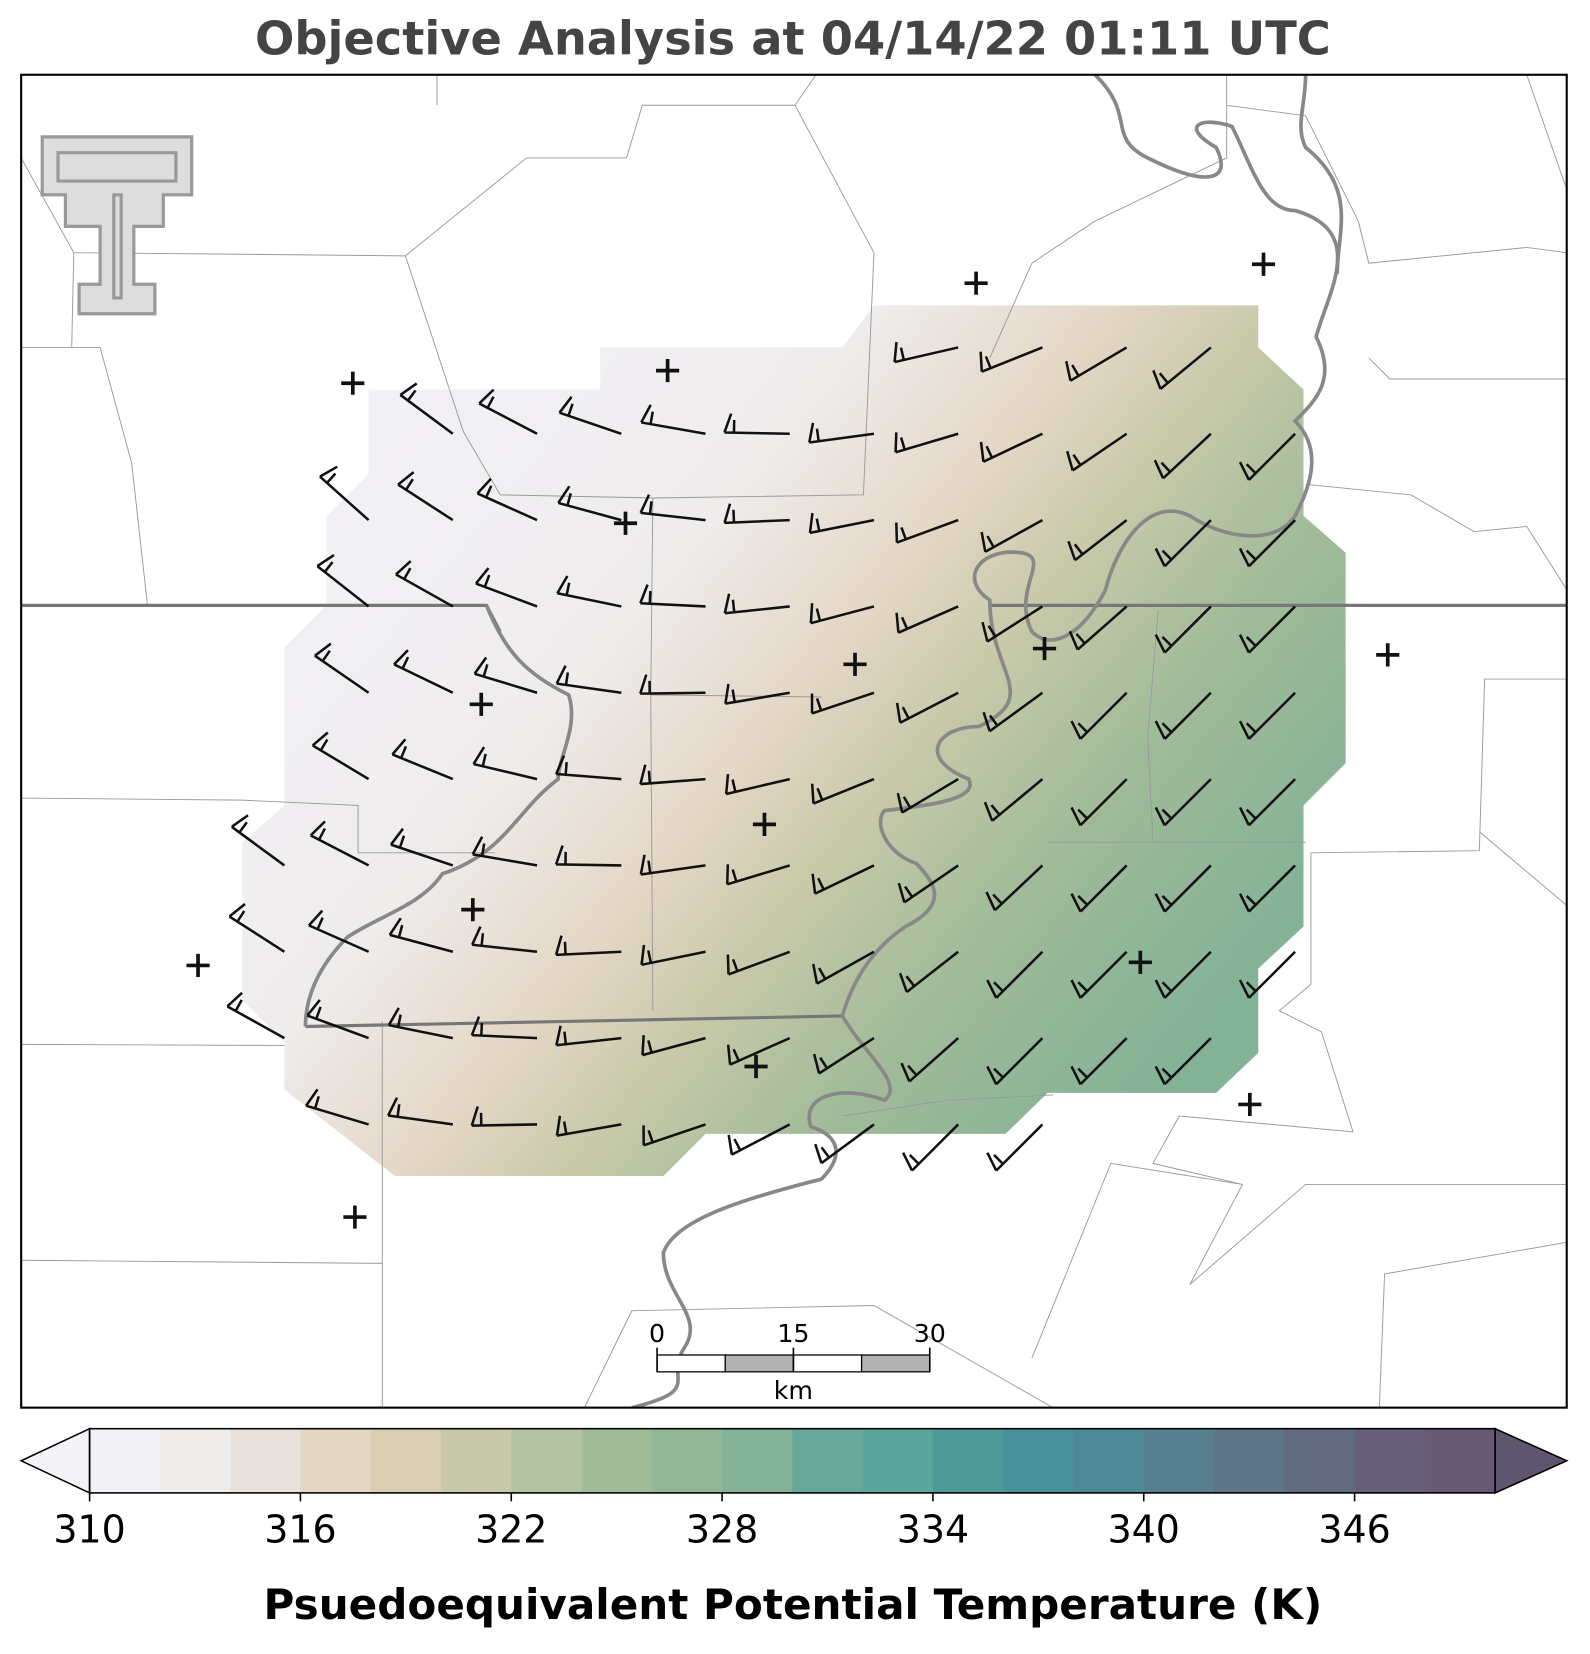 This screenshot has width=1590, height=1654. What do you see at coordinates (1531, 1461) in the screenshot?
I see `colorbar-over` at bounding box center [1531, 1461].